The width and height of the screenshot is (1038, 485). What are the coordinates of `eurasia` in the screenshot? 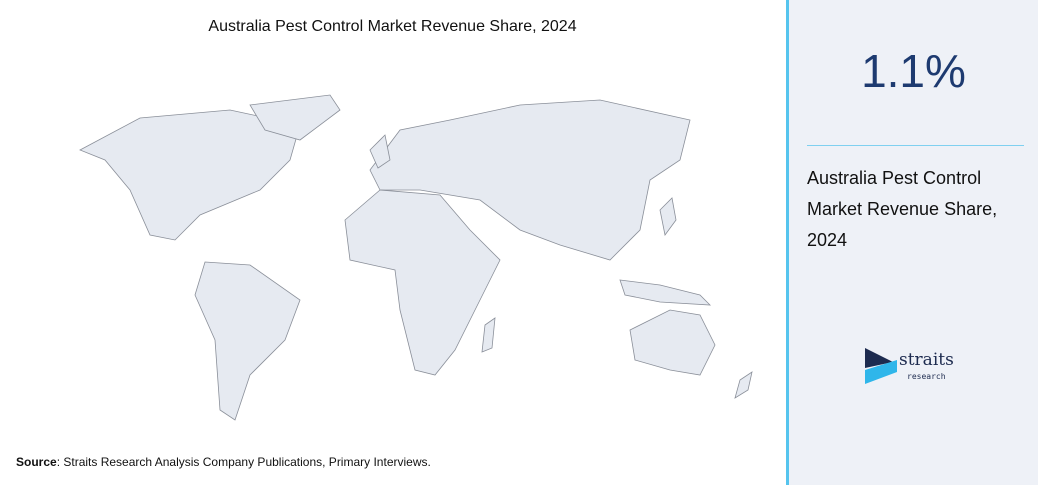 It's located at (530, 180).